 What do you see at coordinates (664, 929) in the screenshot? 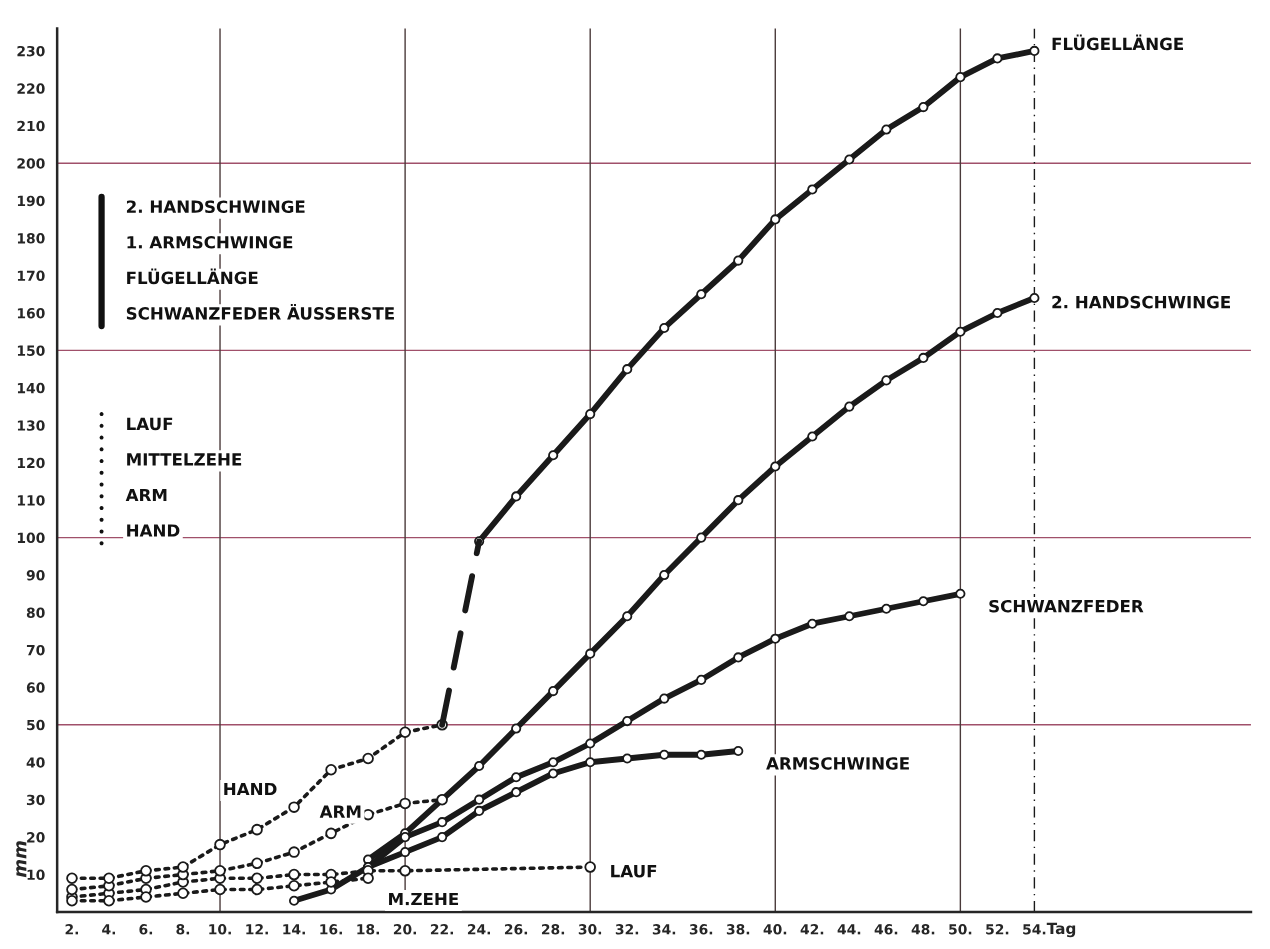
I see `x-tick-label: 34.` at bounding box center [664, 929].